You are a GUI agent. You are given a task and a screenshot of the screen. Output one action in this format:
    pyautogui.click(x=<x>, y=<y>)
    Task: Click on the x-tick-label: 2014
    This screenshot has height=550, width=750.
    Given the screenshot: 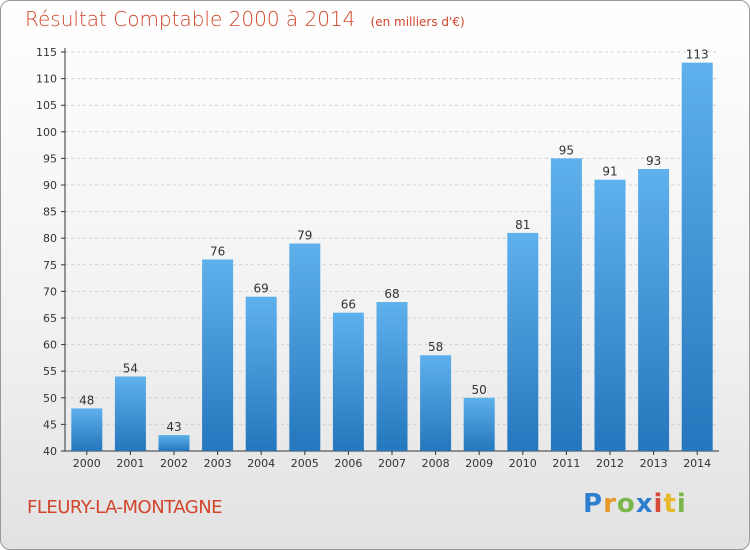 What is the action you would take?
    pyautogui.click(x=697, y=463)
    